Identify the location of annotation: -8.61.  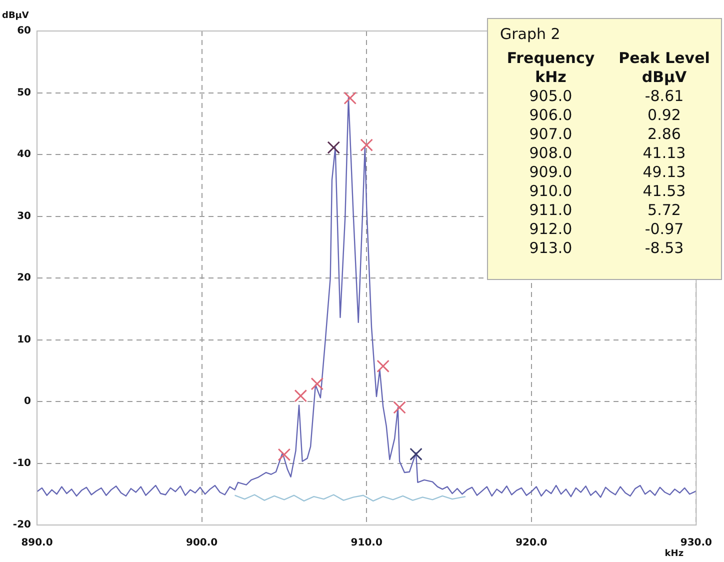
(664, 96).